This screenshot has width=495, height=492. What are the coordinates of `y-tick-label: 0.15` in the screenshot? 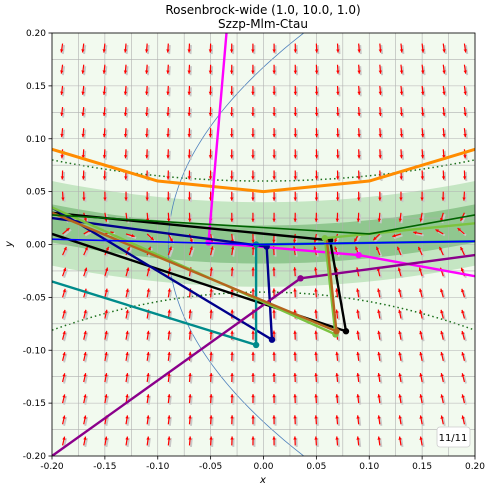 It's located at (36, 87).